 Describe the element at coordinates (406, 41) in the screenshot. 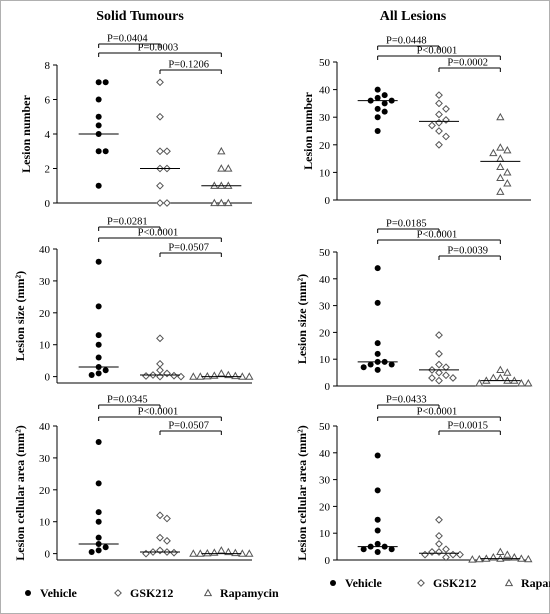

I see `p-value-label: P=0.0448` at that location.